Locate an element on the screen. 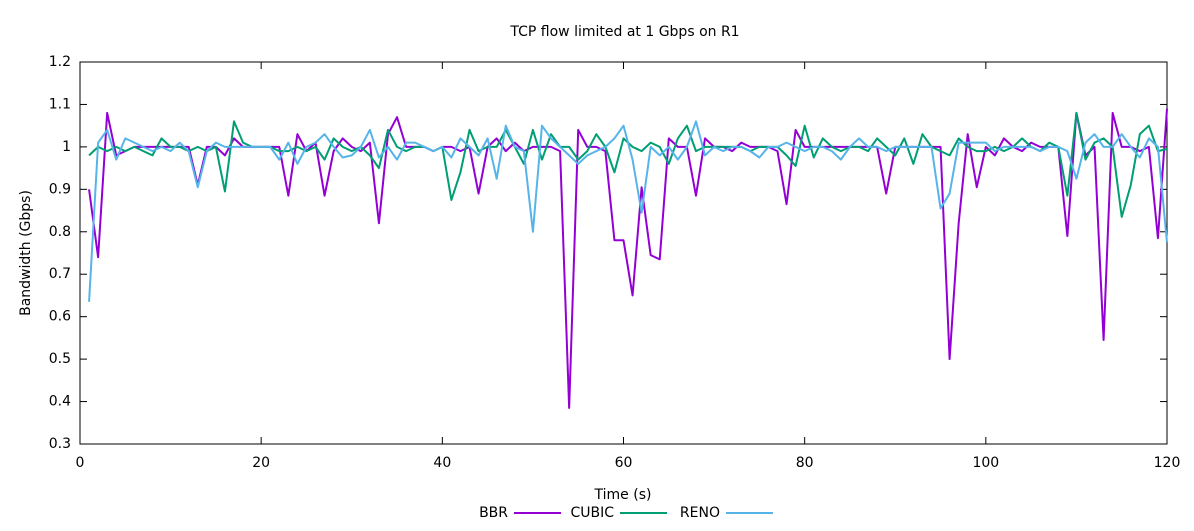 The width and height of the screenshot is (1194, 531). legend-label: RENO is located at coordinates (700, 513).